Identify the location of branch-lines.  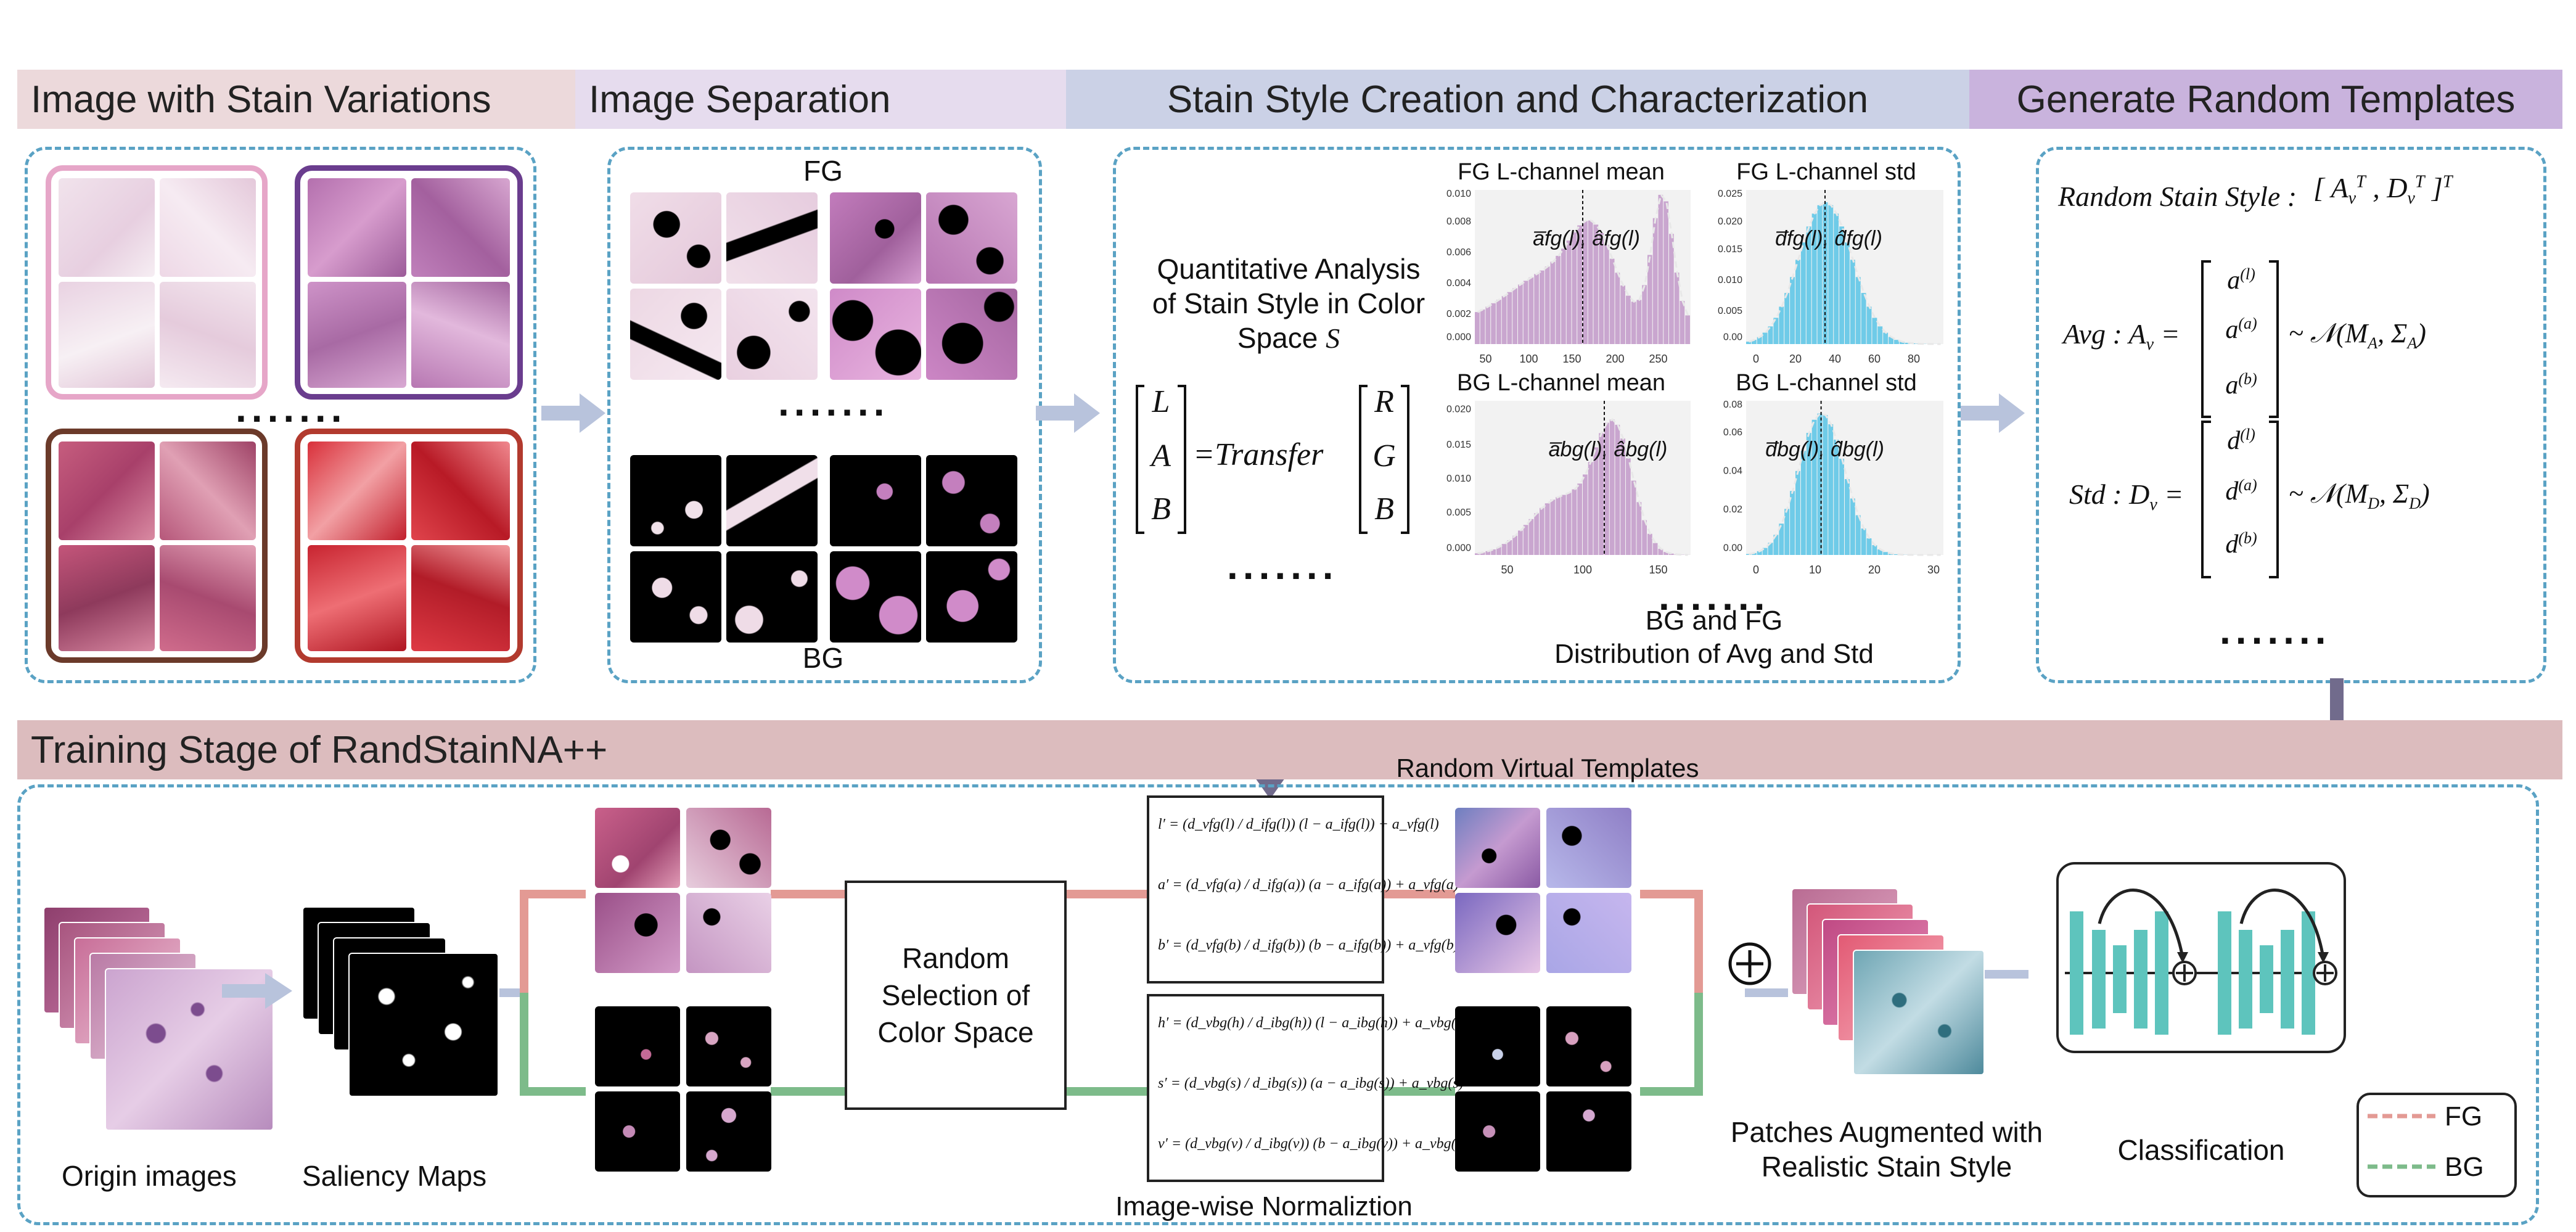
(1264, 993).